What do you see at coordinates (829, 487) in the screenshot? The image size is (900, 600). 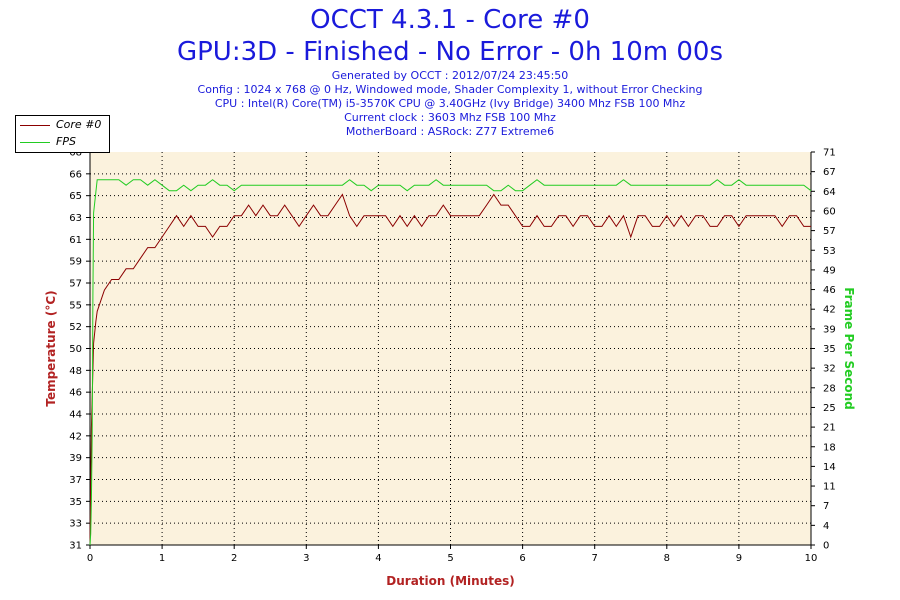 I see `y-right-tick-label: 11` at bounding box center [829, 487].